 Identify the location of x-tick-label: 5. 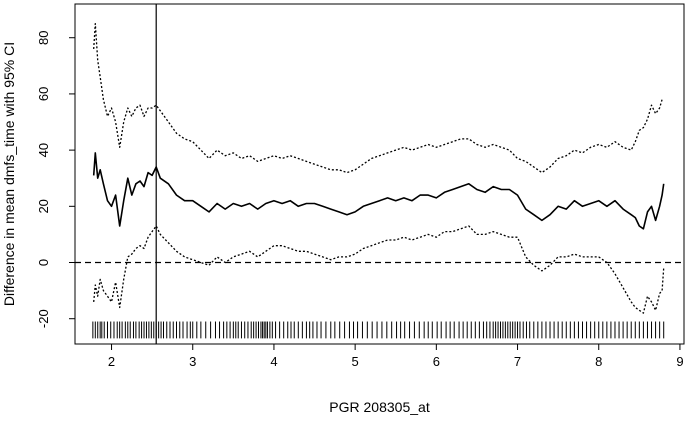
(355, 361).